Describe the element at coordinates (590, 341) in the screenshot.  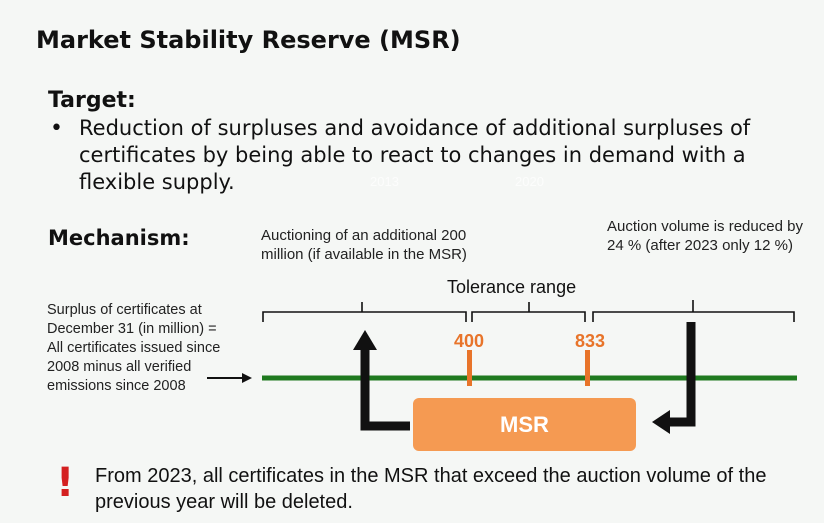
I see `threshold-833-label: 833` at that location.